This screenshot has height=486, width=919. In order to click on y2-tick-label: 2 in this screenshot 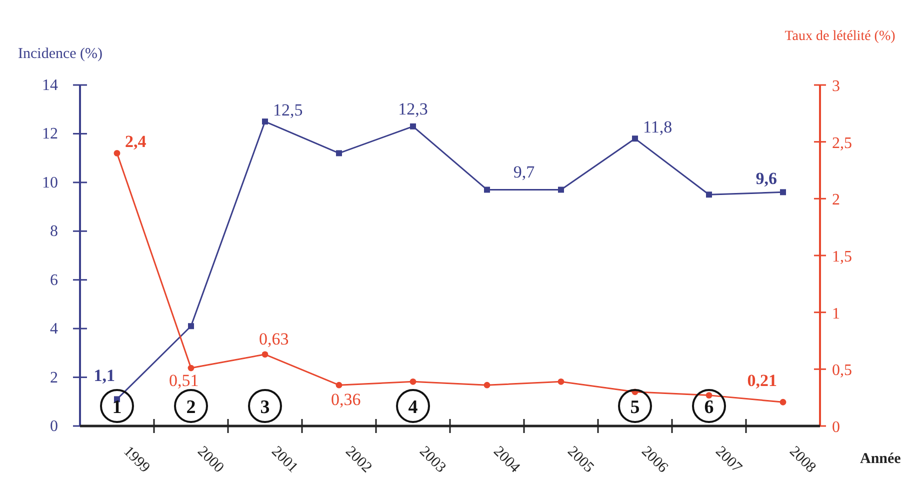, I will do `click(836, 200)`.